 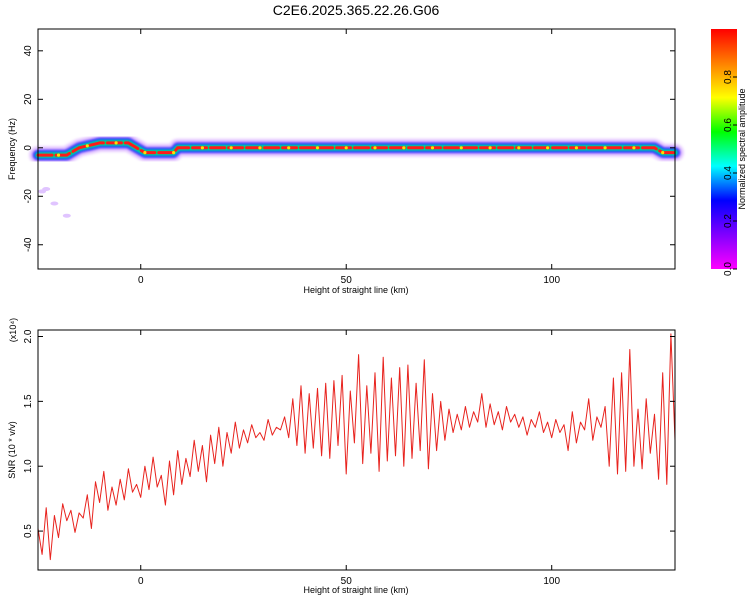 I want to click on y-tick-label: 0.5, so click(x=28, y=531).